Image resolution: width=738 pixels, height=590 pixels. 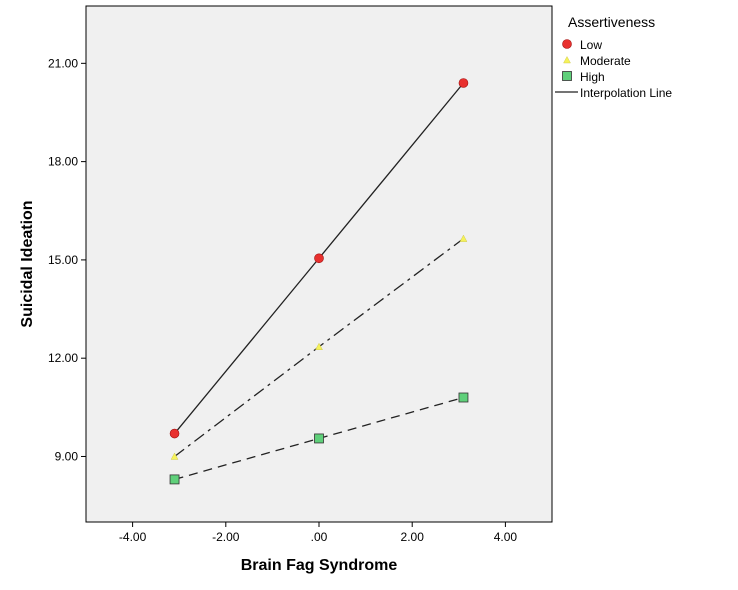 What do you see at coordinates (567, 76) in the screenshot?
I see `legend-marker-high` at bounding box center [567, 76].